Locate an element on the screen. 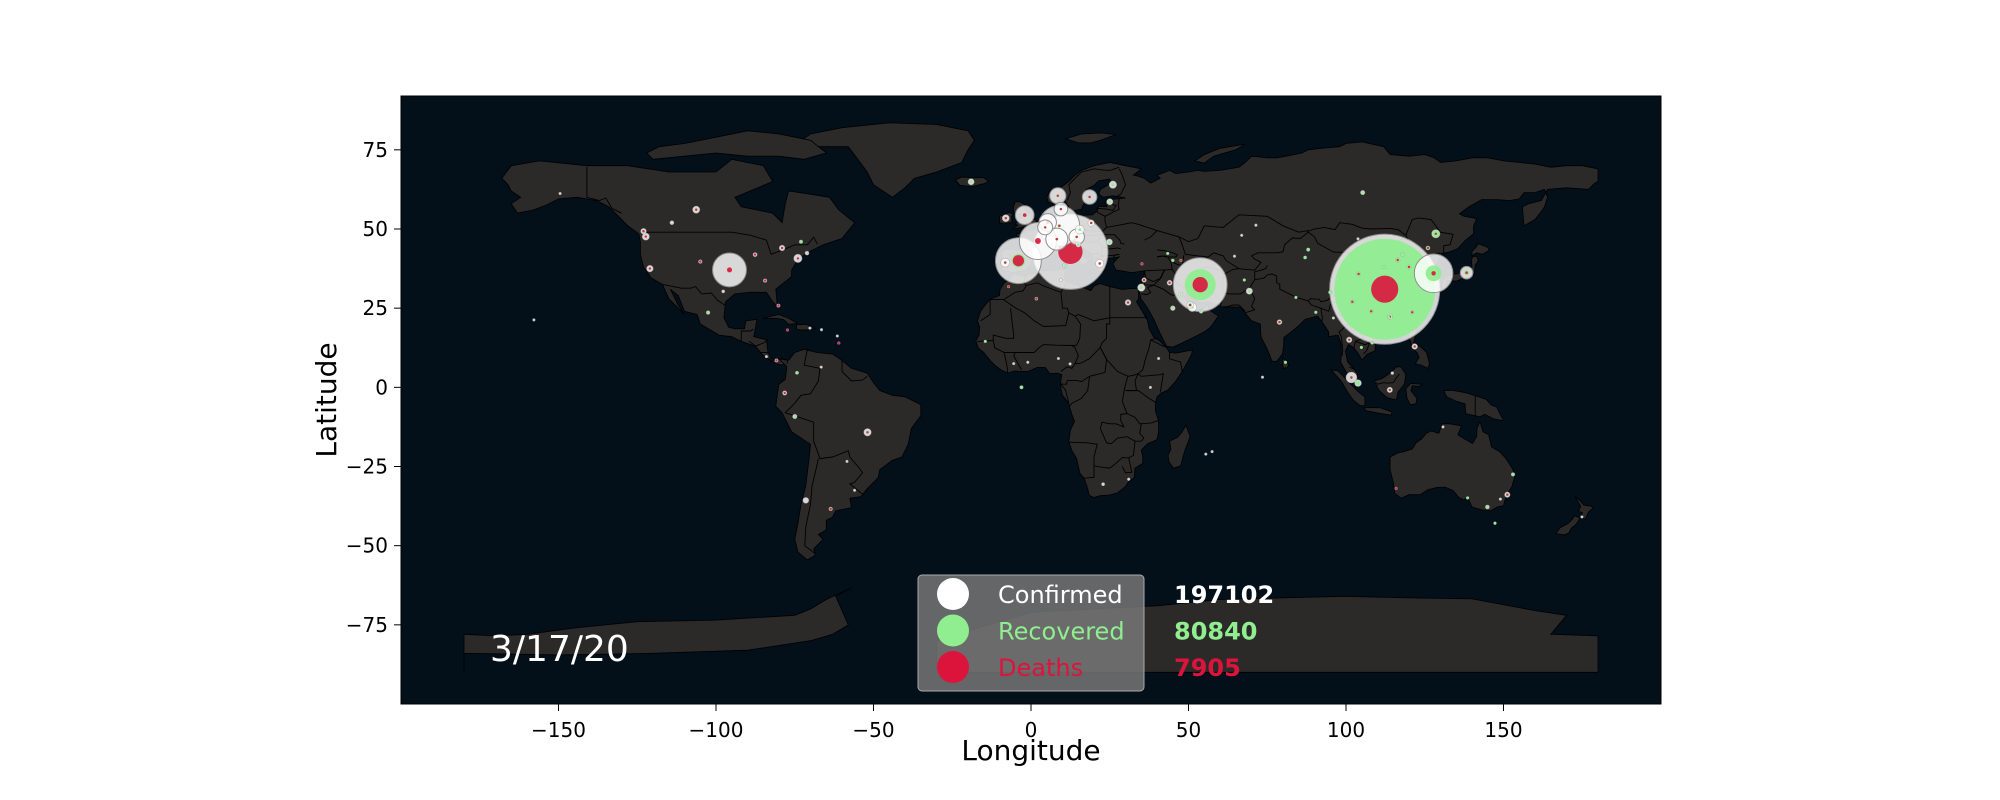 The image size is (2000, 800). legend-value: 197102 is located at coordinates (1224, 595).